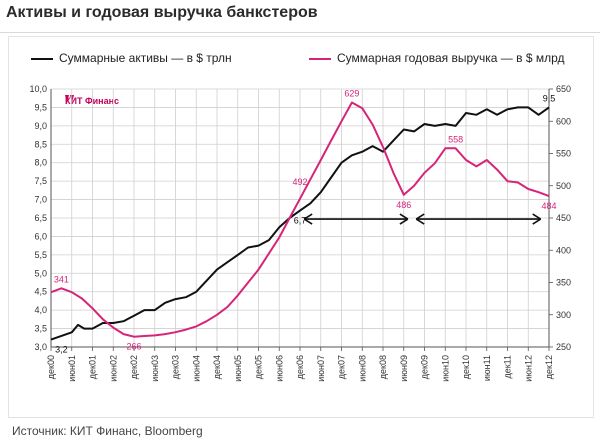  Describe the element at coordinates (40, 200) in the screenshot. I see `left-tick-label: 7,0` at that location.